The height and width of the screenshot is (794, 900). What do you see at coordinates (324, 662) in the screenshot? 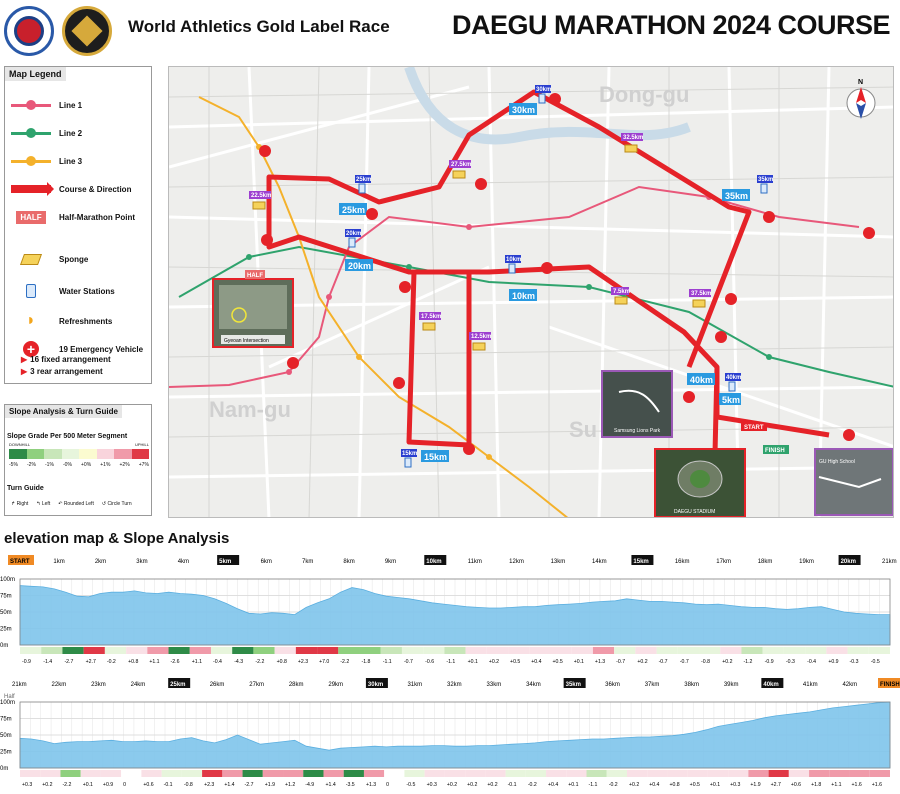
I see `slope-value: +7.0` at bounding box center [324, 662].